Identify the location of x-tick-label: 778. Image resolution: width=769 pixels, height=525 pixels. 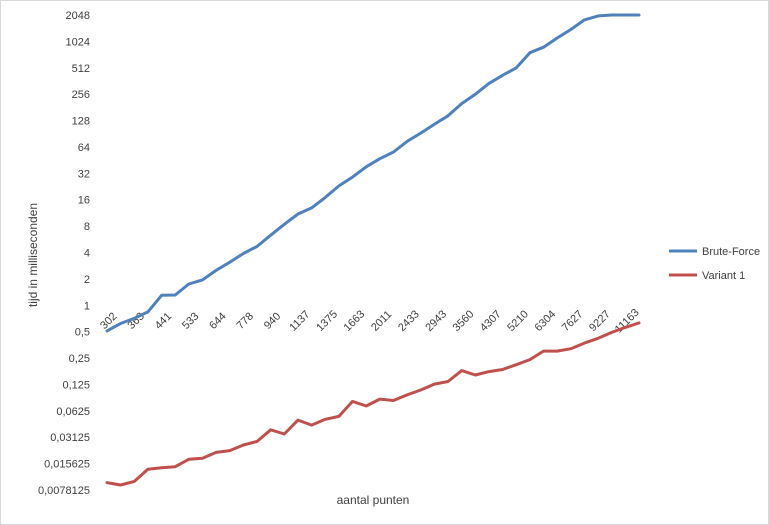
(245, 320).